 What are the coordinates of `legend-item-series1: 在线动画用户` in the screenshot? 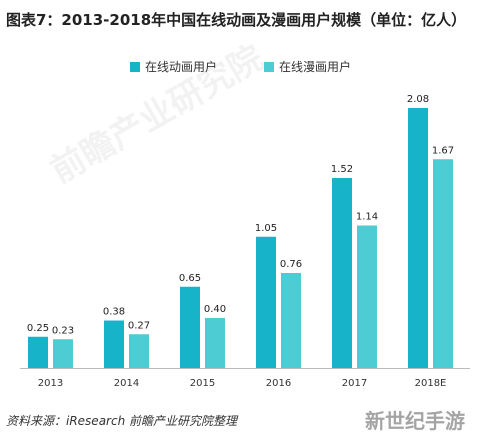 It's located at (173, 65).